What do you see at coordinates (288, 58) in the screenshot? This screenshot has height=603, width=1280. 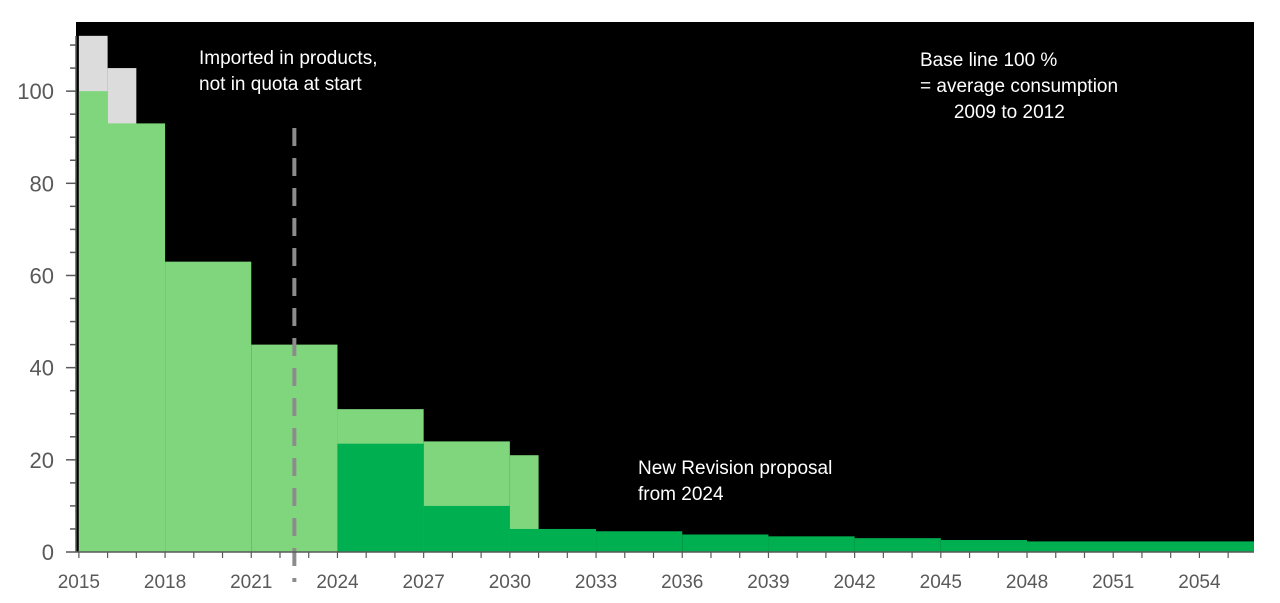 I see `annotation-imported-line-1: Imported in products,` at bounding box center [288, 58].